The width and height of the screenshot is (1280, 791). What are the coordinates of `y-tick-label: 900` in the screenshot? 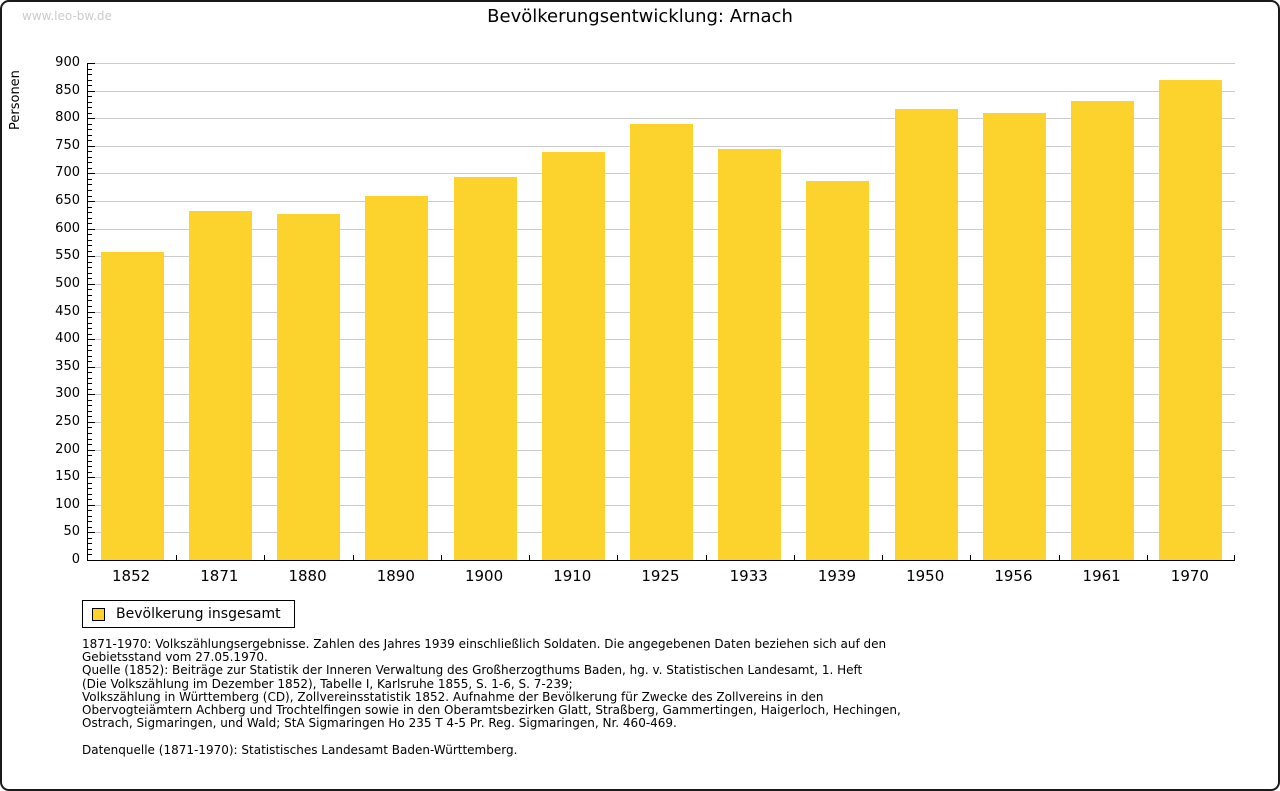 It's located at (67, 62).